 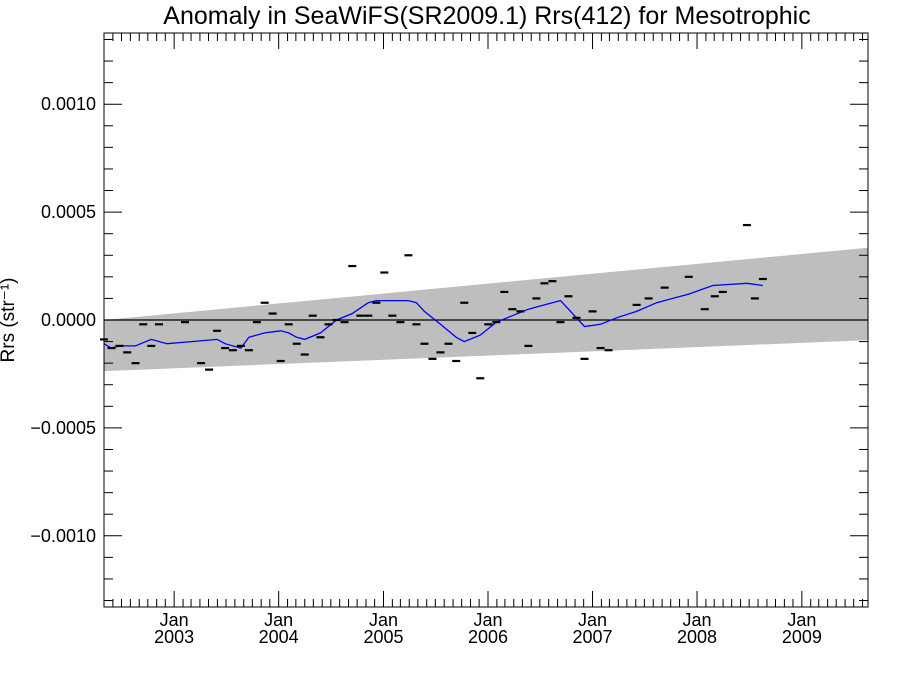 I want to click on y-tick-label: 0.0010, so click(x=68, y=104).